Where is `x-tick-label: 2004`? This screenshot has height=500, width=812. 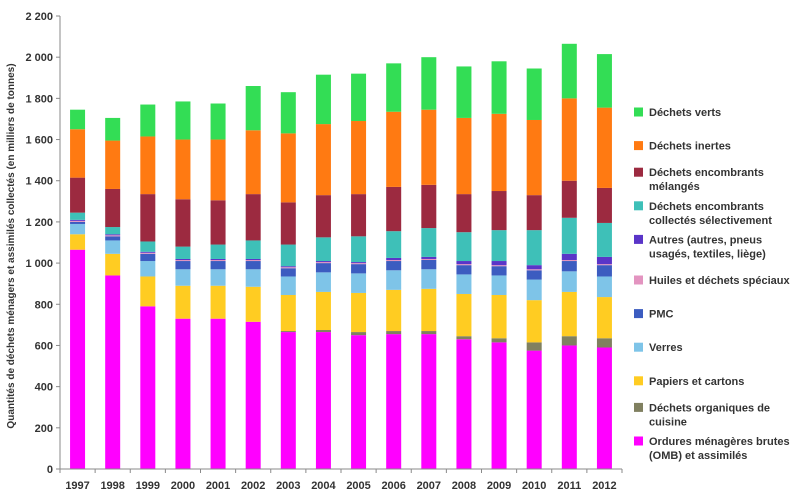 x-tick-label: 2004 is located at coordinates (323, 486).